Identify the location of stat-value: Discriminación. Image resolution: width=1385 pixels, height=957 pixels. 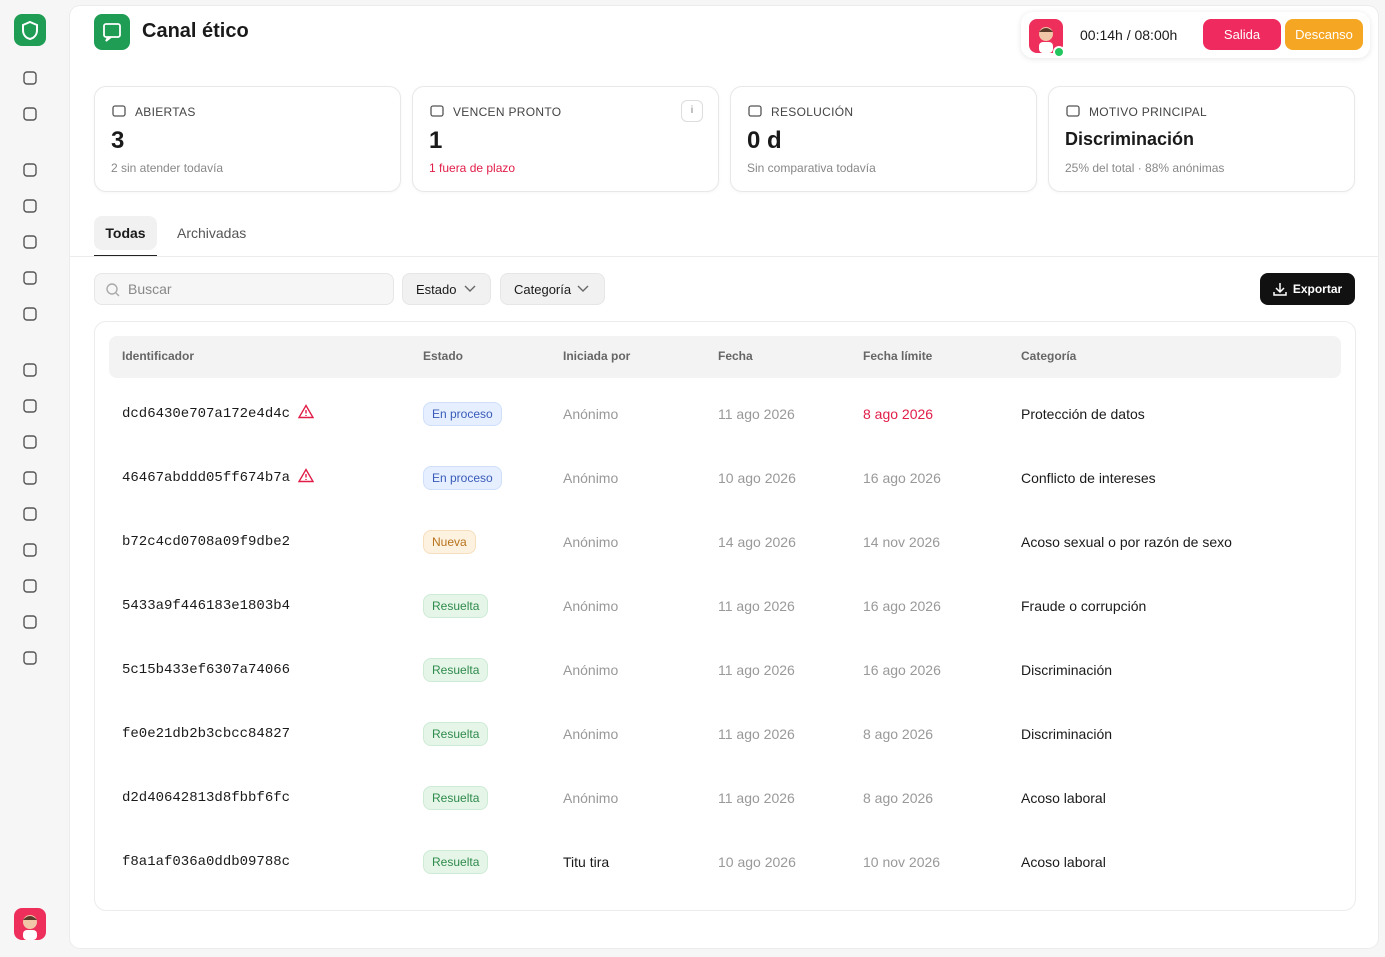
(1130, 139).